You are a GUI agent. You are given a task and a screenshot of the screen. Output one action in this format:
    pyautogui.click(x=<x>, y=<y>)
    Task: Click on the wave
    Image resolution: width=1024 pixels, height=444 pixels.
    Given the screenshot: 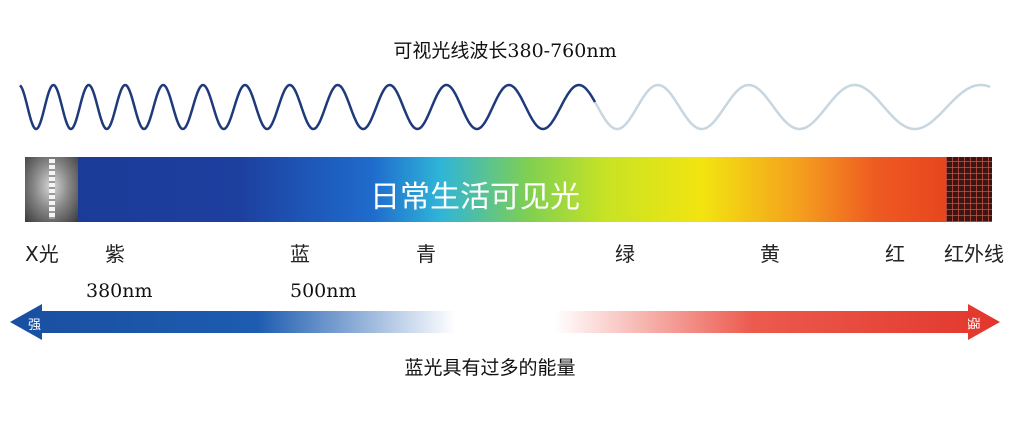 What is the action you would take?
    pyautogui.click(x=505, y=107)
    